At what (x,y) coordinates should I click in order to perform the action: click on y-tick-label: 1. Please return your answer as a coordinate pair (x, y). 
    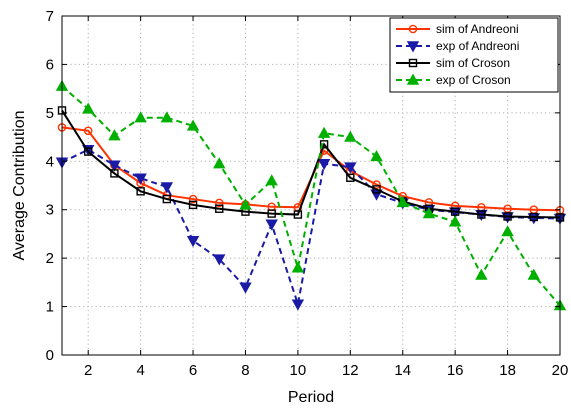
    Looking at the image, I should click on (50, 307).